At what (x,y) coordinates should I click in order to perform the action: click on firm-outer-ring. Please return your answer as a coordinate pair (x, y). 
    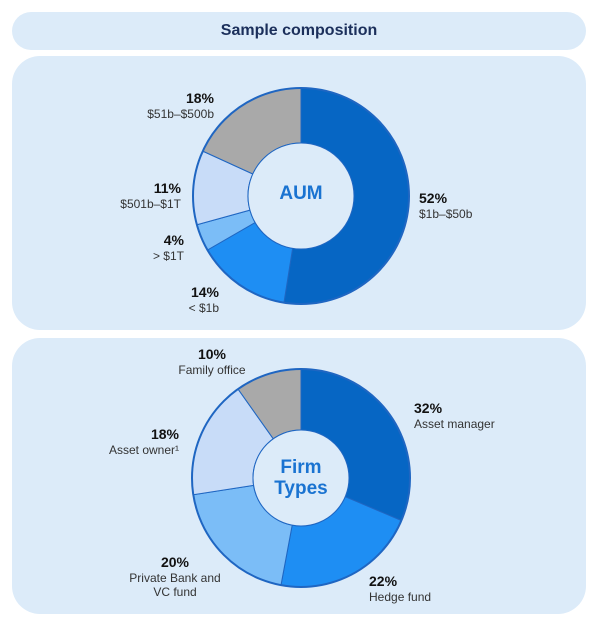
    Looking at the image, I should click on (301, 478).